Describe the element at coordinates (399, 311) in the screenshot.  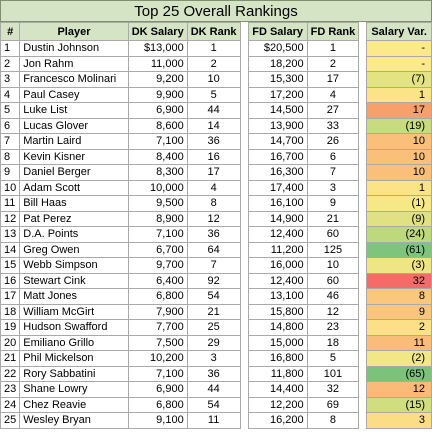
I see `salary-var-cell: 9` at that location.